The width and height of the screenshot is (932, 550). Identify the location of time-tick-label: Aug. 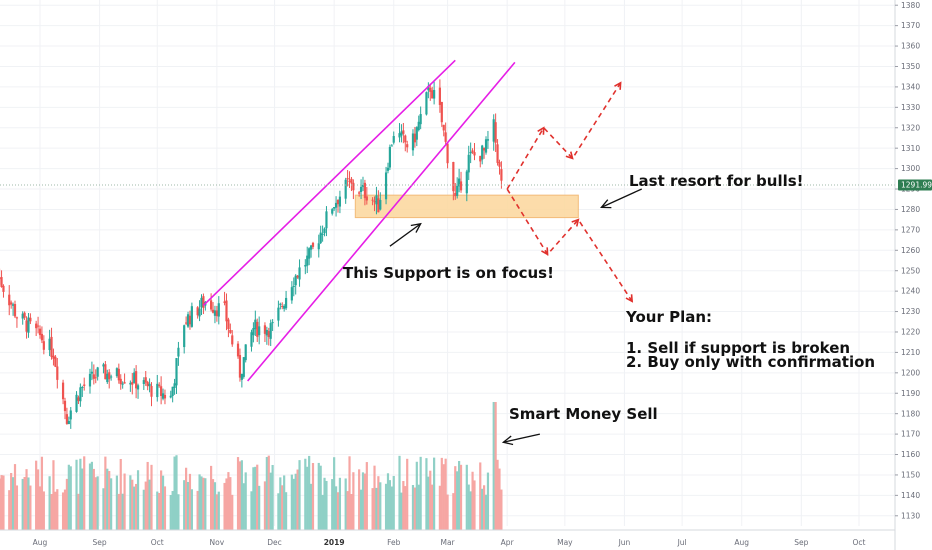
(40, 542).